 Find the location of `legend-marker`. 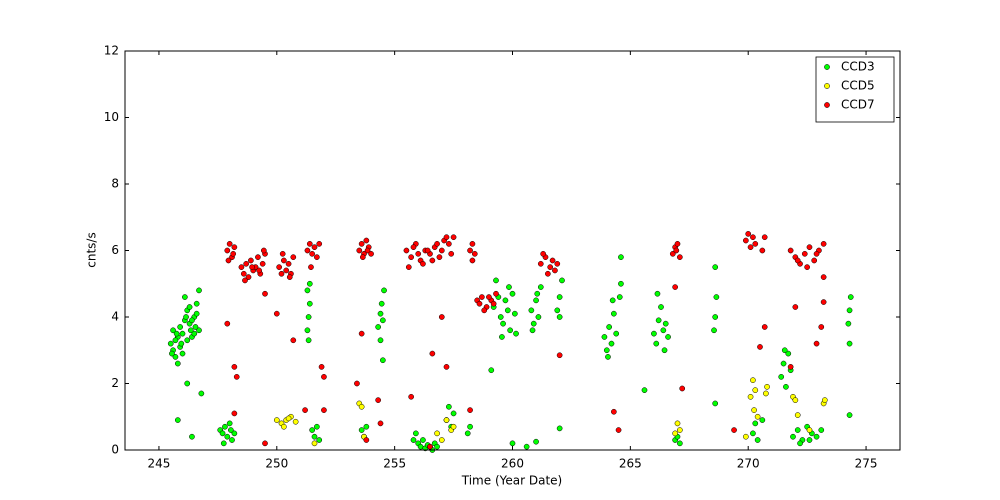

legend-marker is located at coordinates (827, 86).